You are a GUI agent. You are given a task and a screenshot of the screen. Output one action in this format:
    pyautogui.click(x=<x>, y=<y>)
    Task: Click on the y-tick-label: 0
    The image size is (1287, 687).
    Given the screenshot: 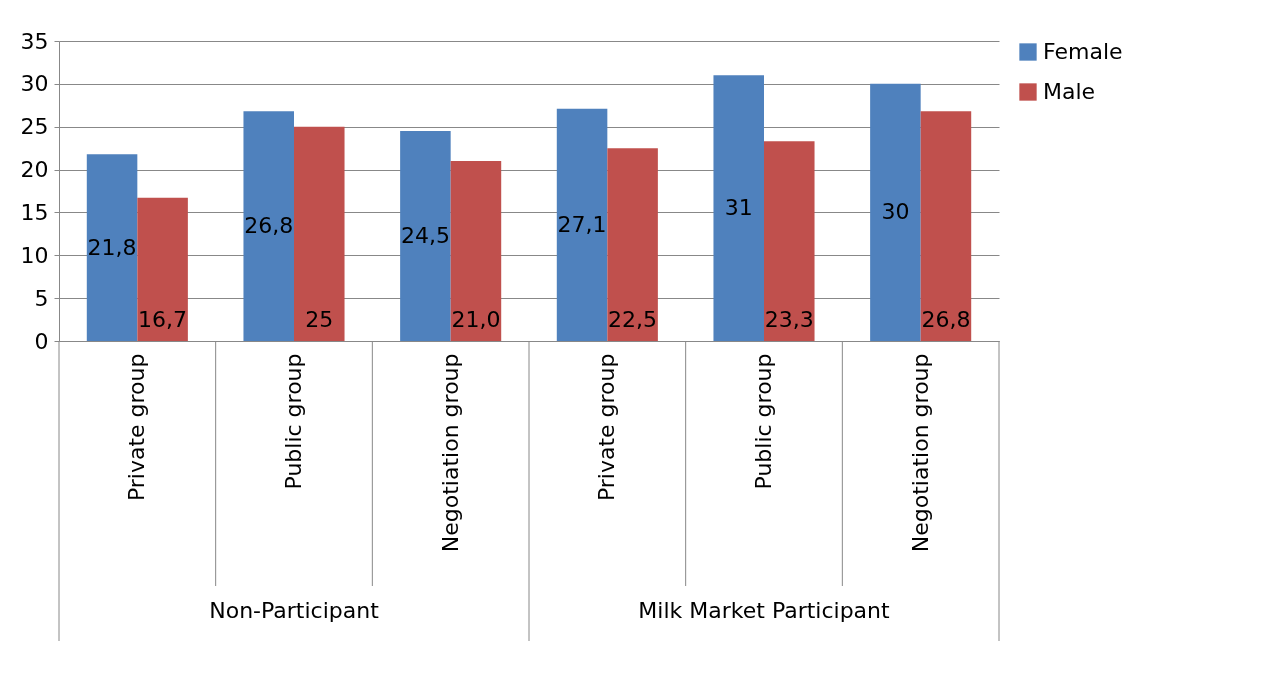 What is the action you would take?
    pyautogui.click(x=41, y=341)
    